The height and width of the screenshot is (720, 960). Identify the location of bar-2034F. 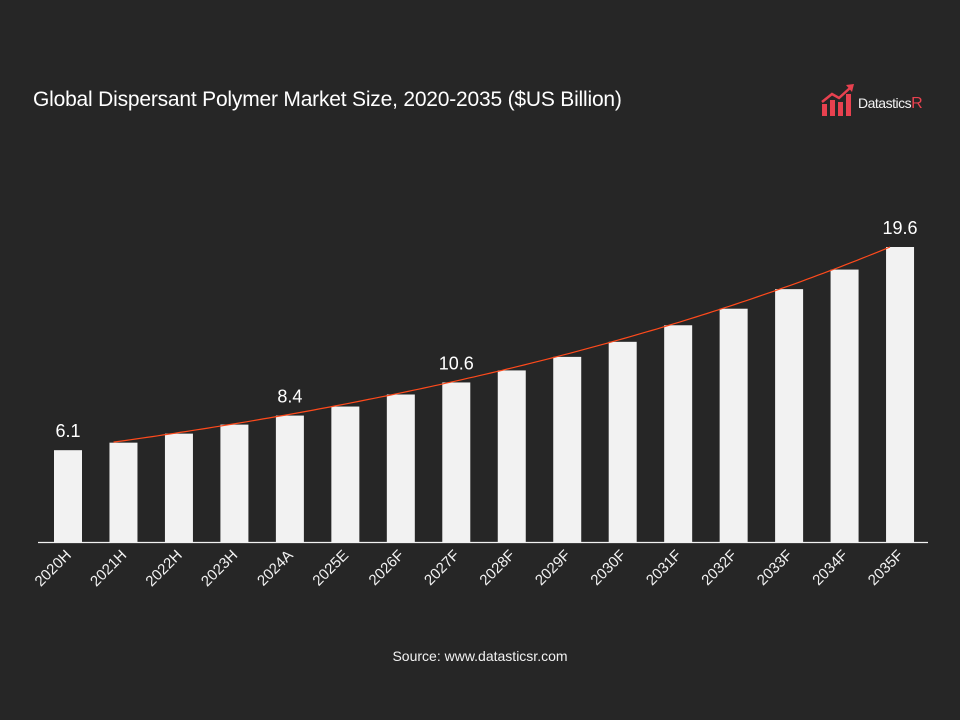
(844, 405).